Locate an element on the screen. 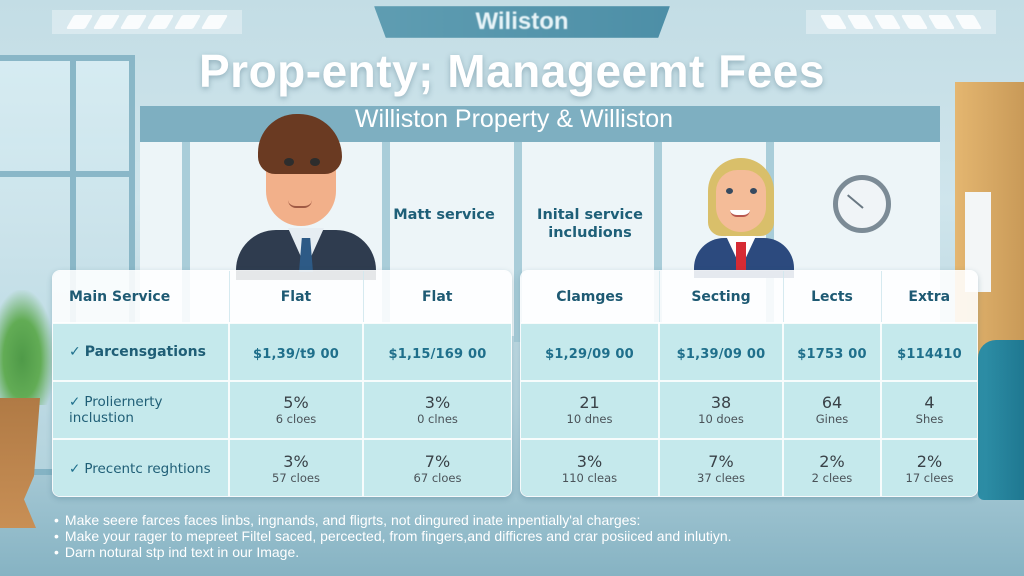 This screenshot has height=576, width=1024. price-cell: $114410 is located at coordinates (929, 351).